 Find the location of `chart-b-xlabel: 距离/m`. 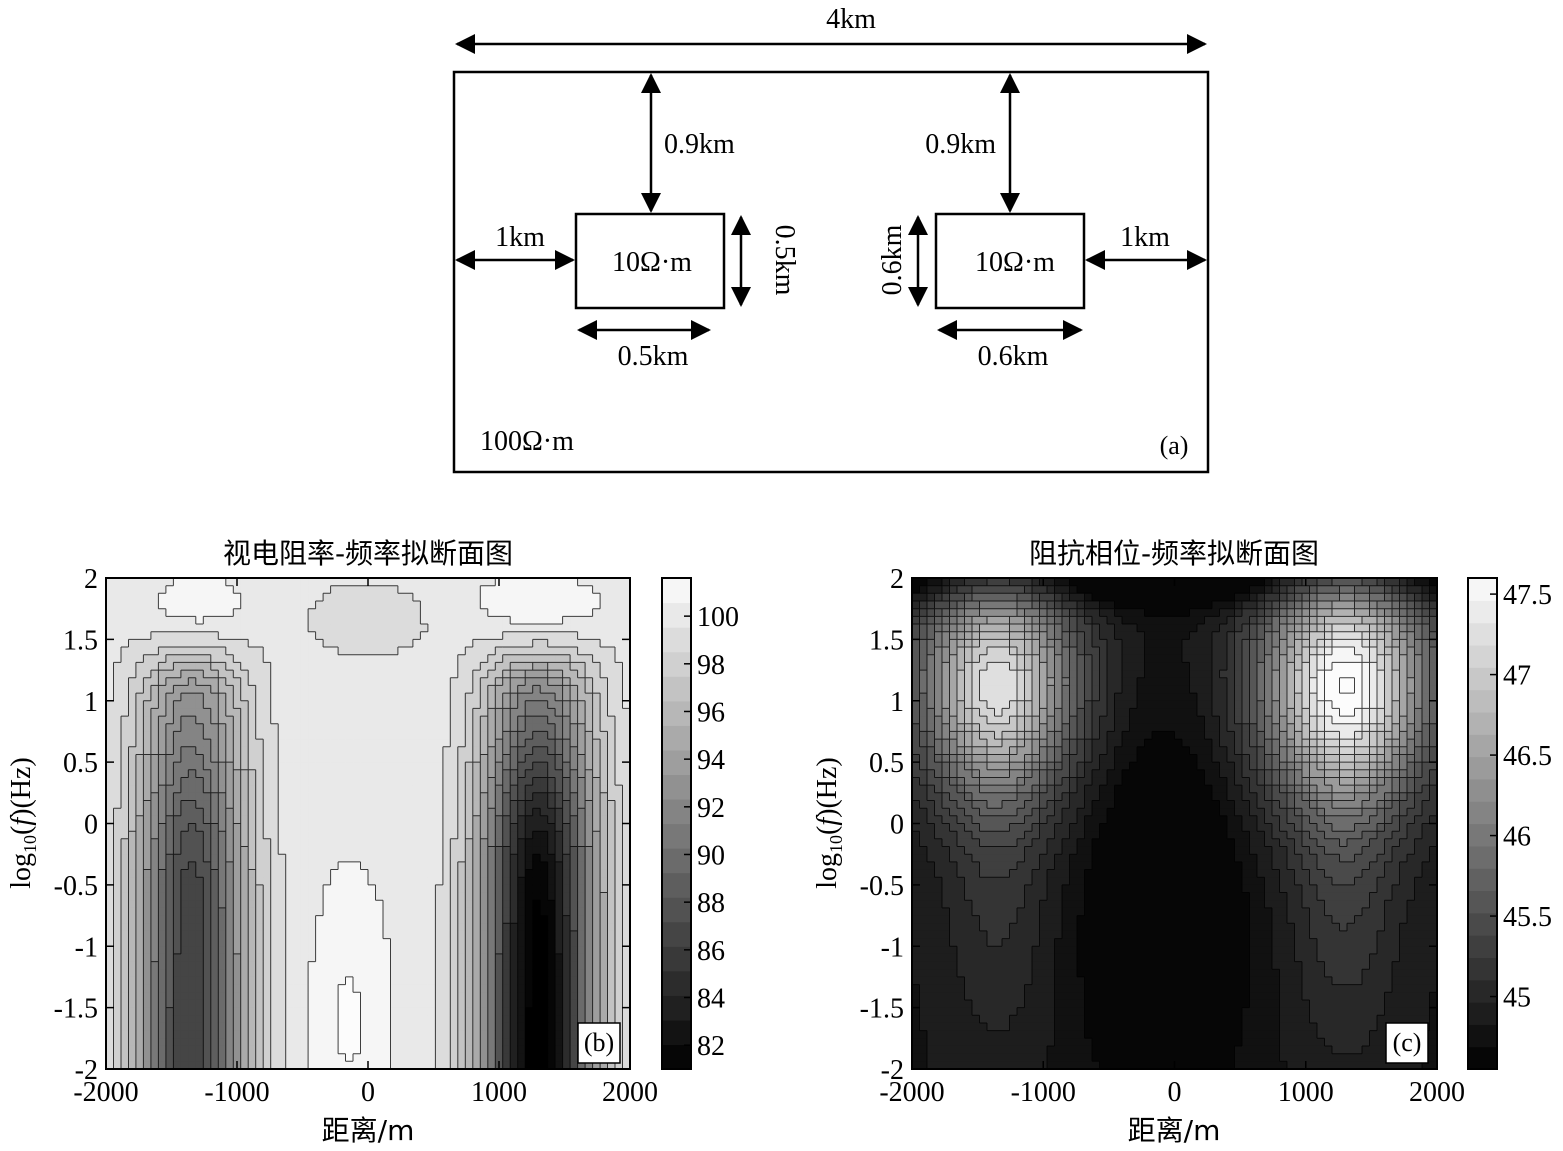

chart-b-xlabel: 距离/m is located at coordinates (368, 1130).